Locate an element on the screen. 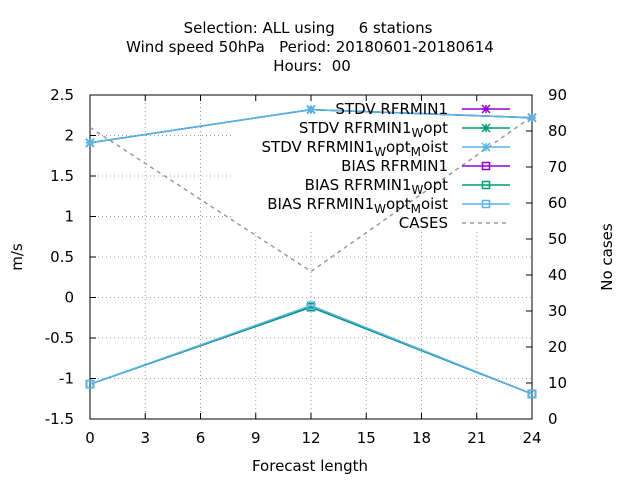  y2-tick-label: 80 is located at coordinates (557, 131).